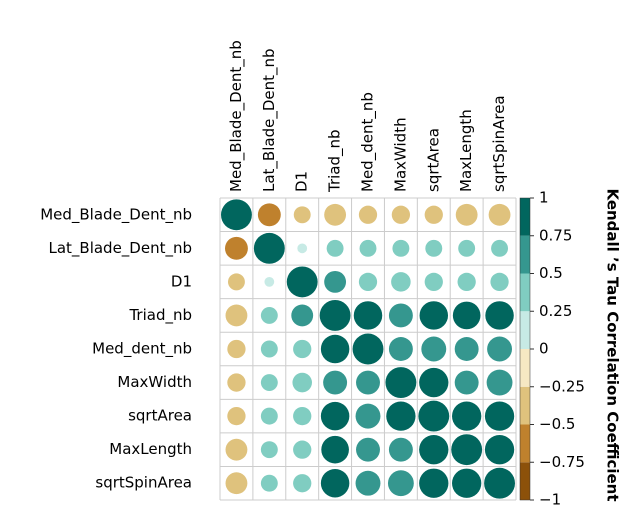 Image resolution: width=632 pixels, height=511 pixels. I want to click on row-label: sqrtArea, so click(160, 416).